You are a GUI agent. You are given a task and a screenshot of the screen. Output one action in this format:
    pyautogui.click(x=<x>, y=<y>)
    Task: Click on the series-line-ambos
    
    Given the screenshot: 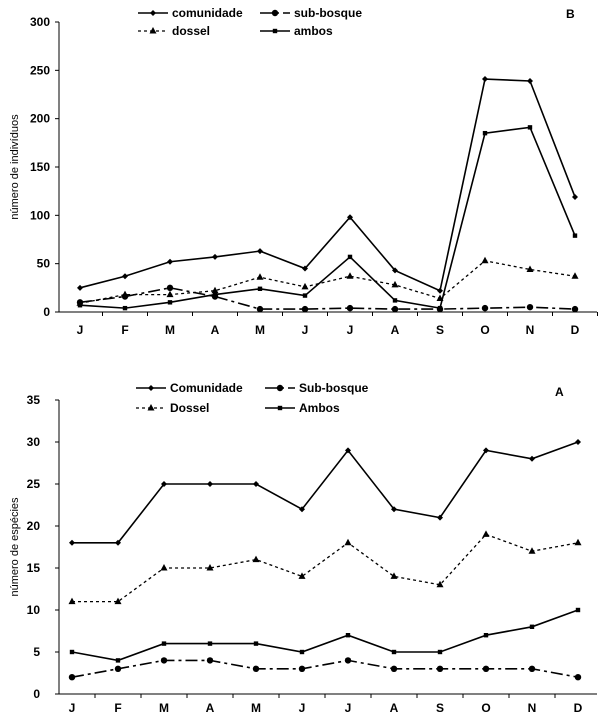 What is the action you would take?
    pyautogui.click(x=325, y=635)
    